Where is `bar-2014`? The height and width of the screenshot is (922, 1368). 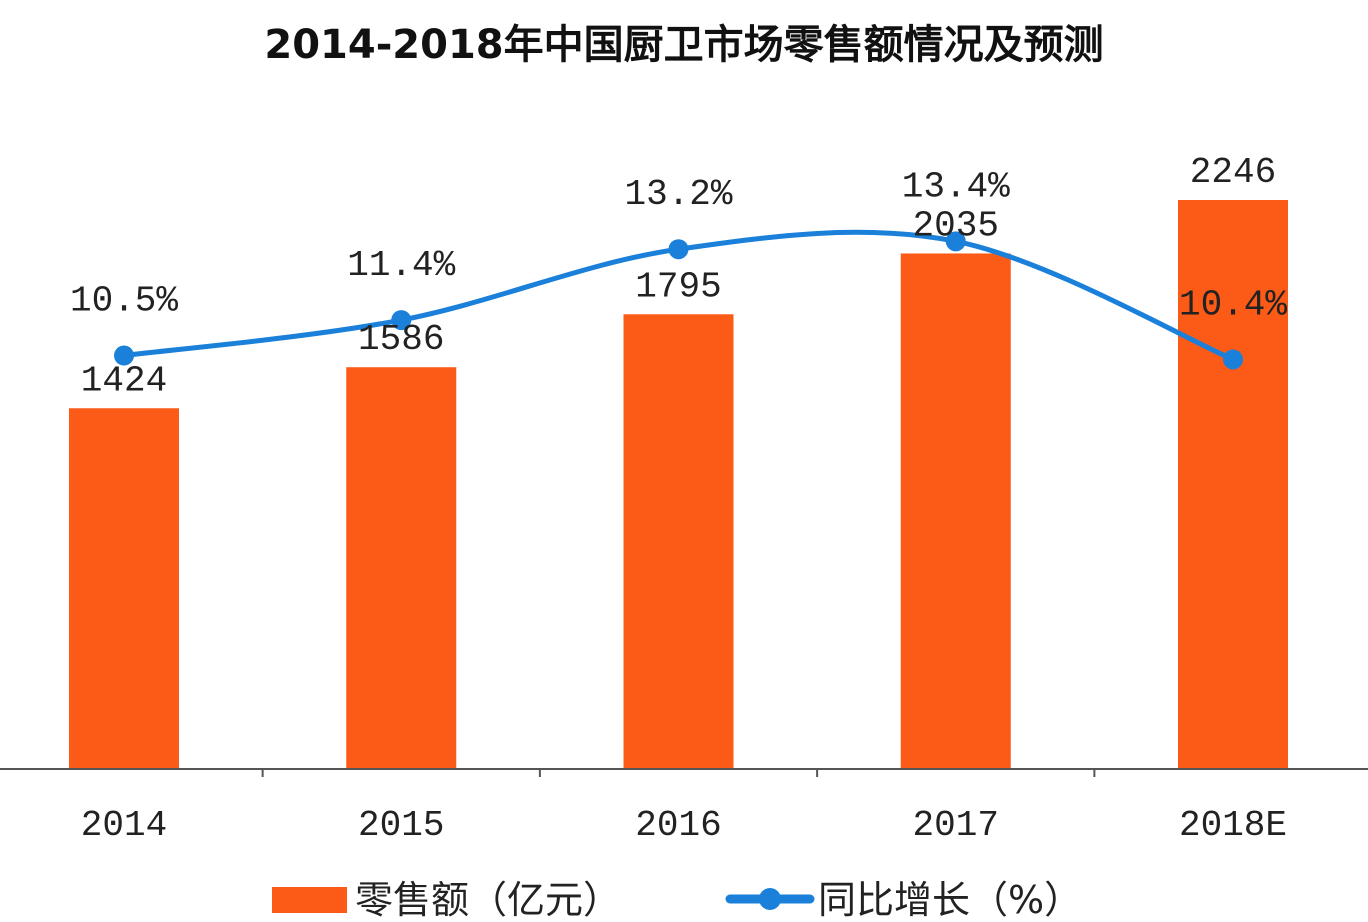
bar-2014 is located at coordinates (124, 588).